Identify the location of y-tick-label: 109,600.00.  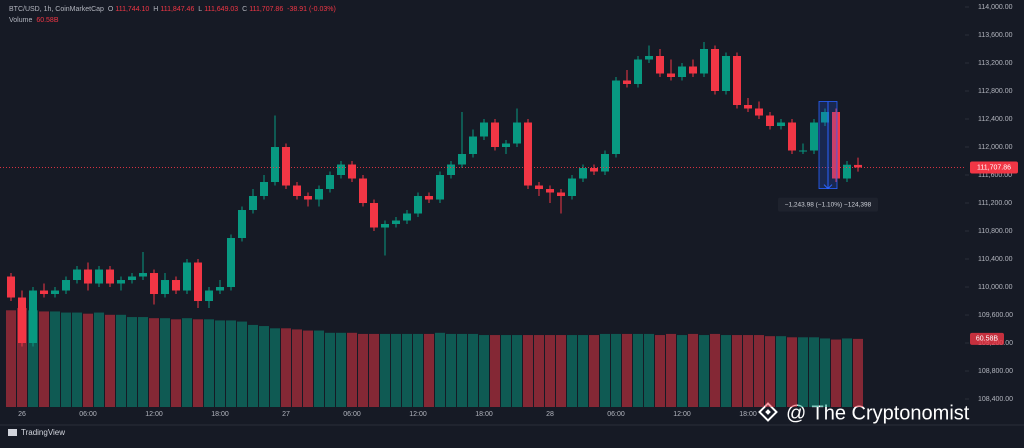
(995, 315).